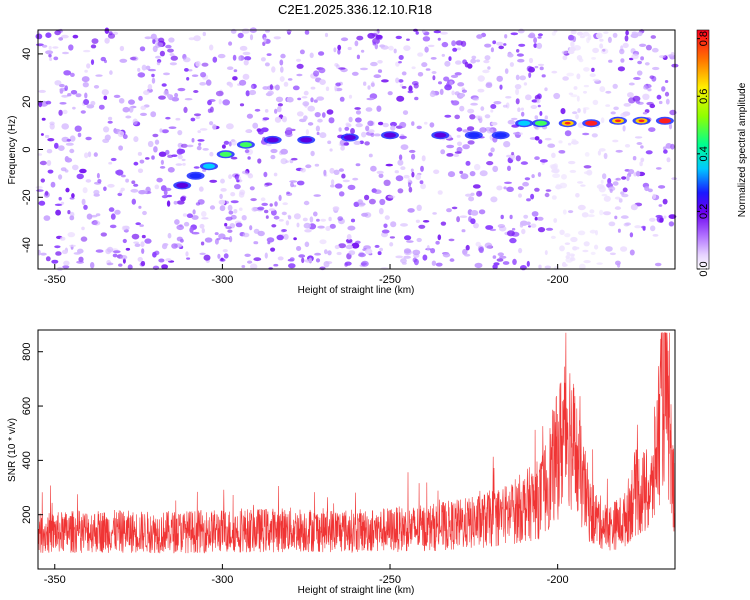  I want to click on trace-point, so click(390, 135).